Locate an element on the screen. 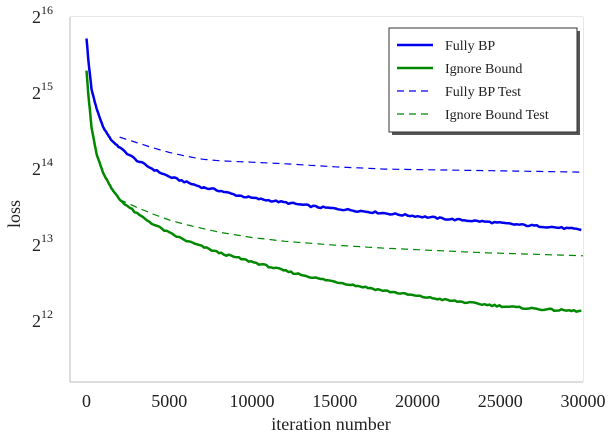  x-tick-label: 10000 is located at coordinates (252, 401).